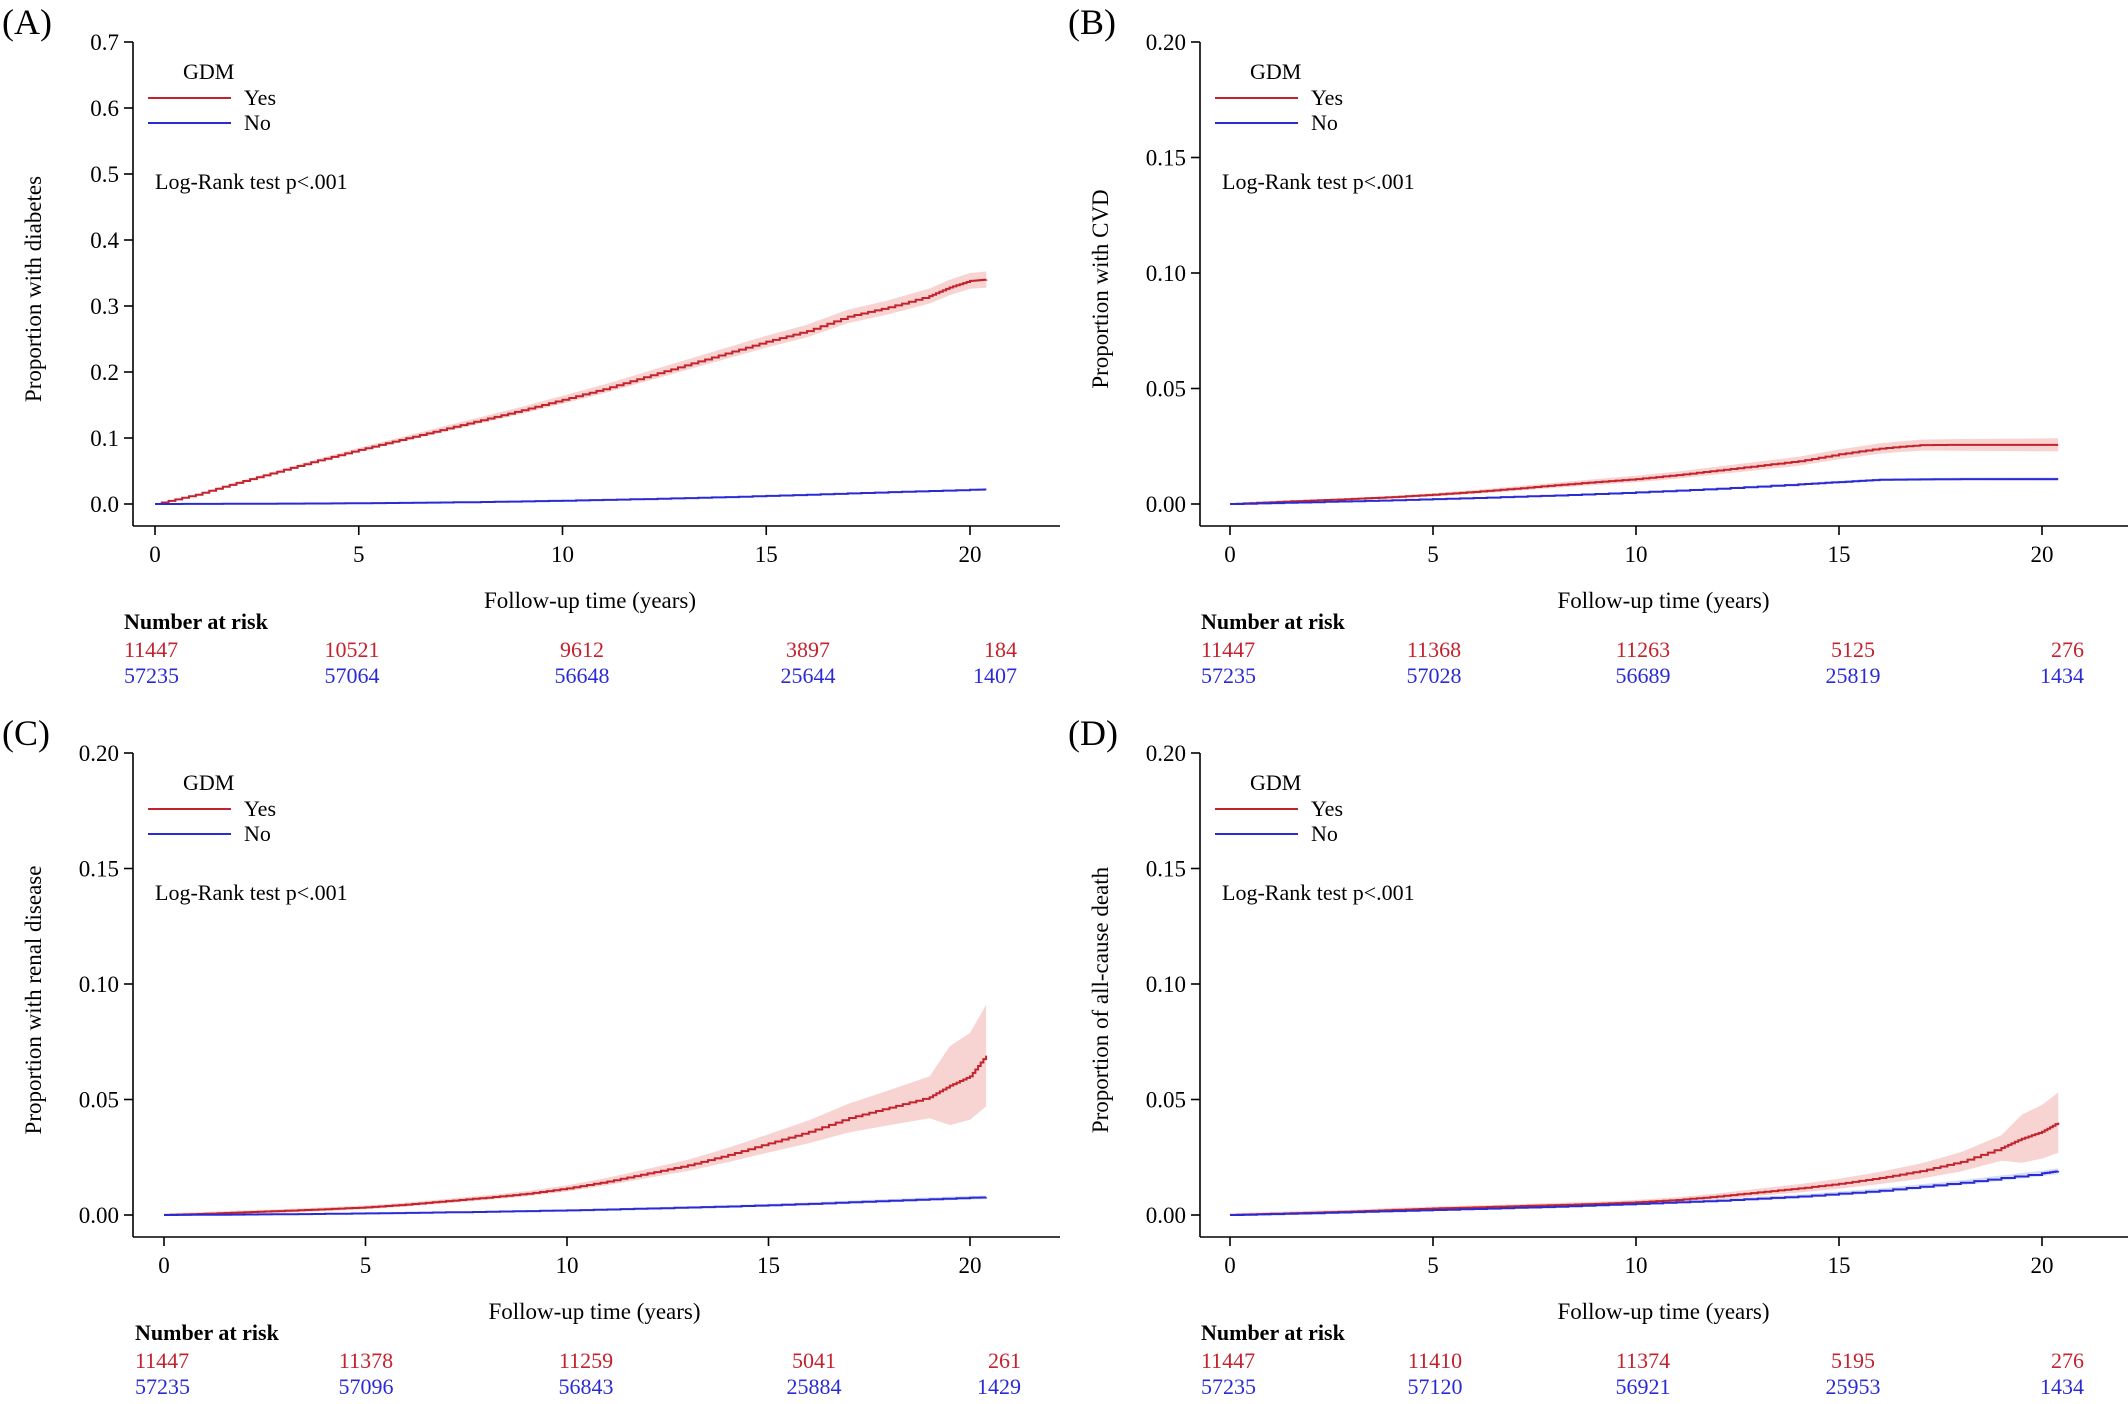 The image size is (2128, 1404). I want to click on risk-count-yes: 5195, so click(1853, 1360).